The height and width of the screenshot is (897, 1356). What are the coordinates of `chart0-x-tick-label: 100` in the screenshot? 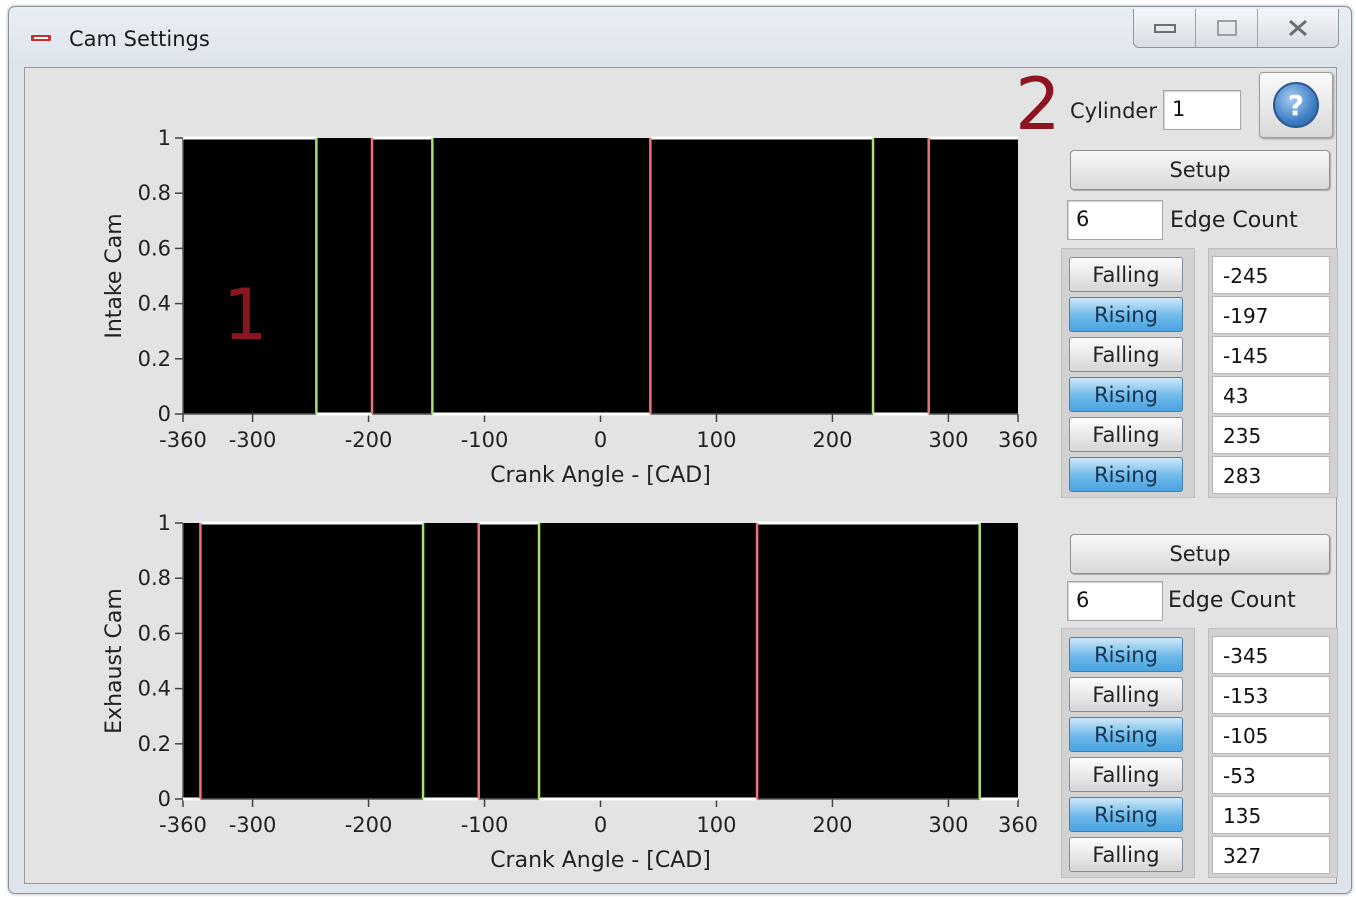 It's located at (716, 440).